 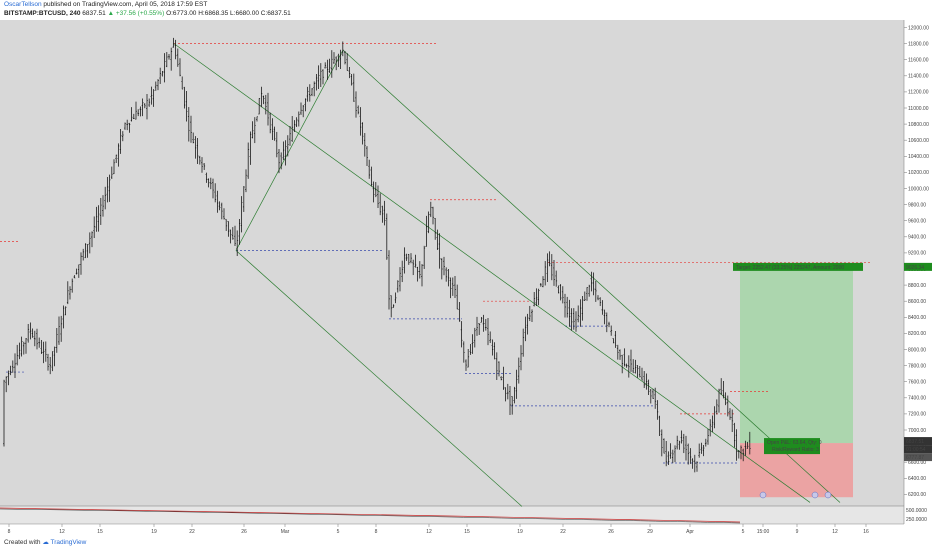 What do you see at coordinates (917, 318) in the screenshot?
I see `y-tick-label: 8400.00` at bounding box center [917, 318].